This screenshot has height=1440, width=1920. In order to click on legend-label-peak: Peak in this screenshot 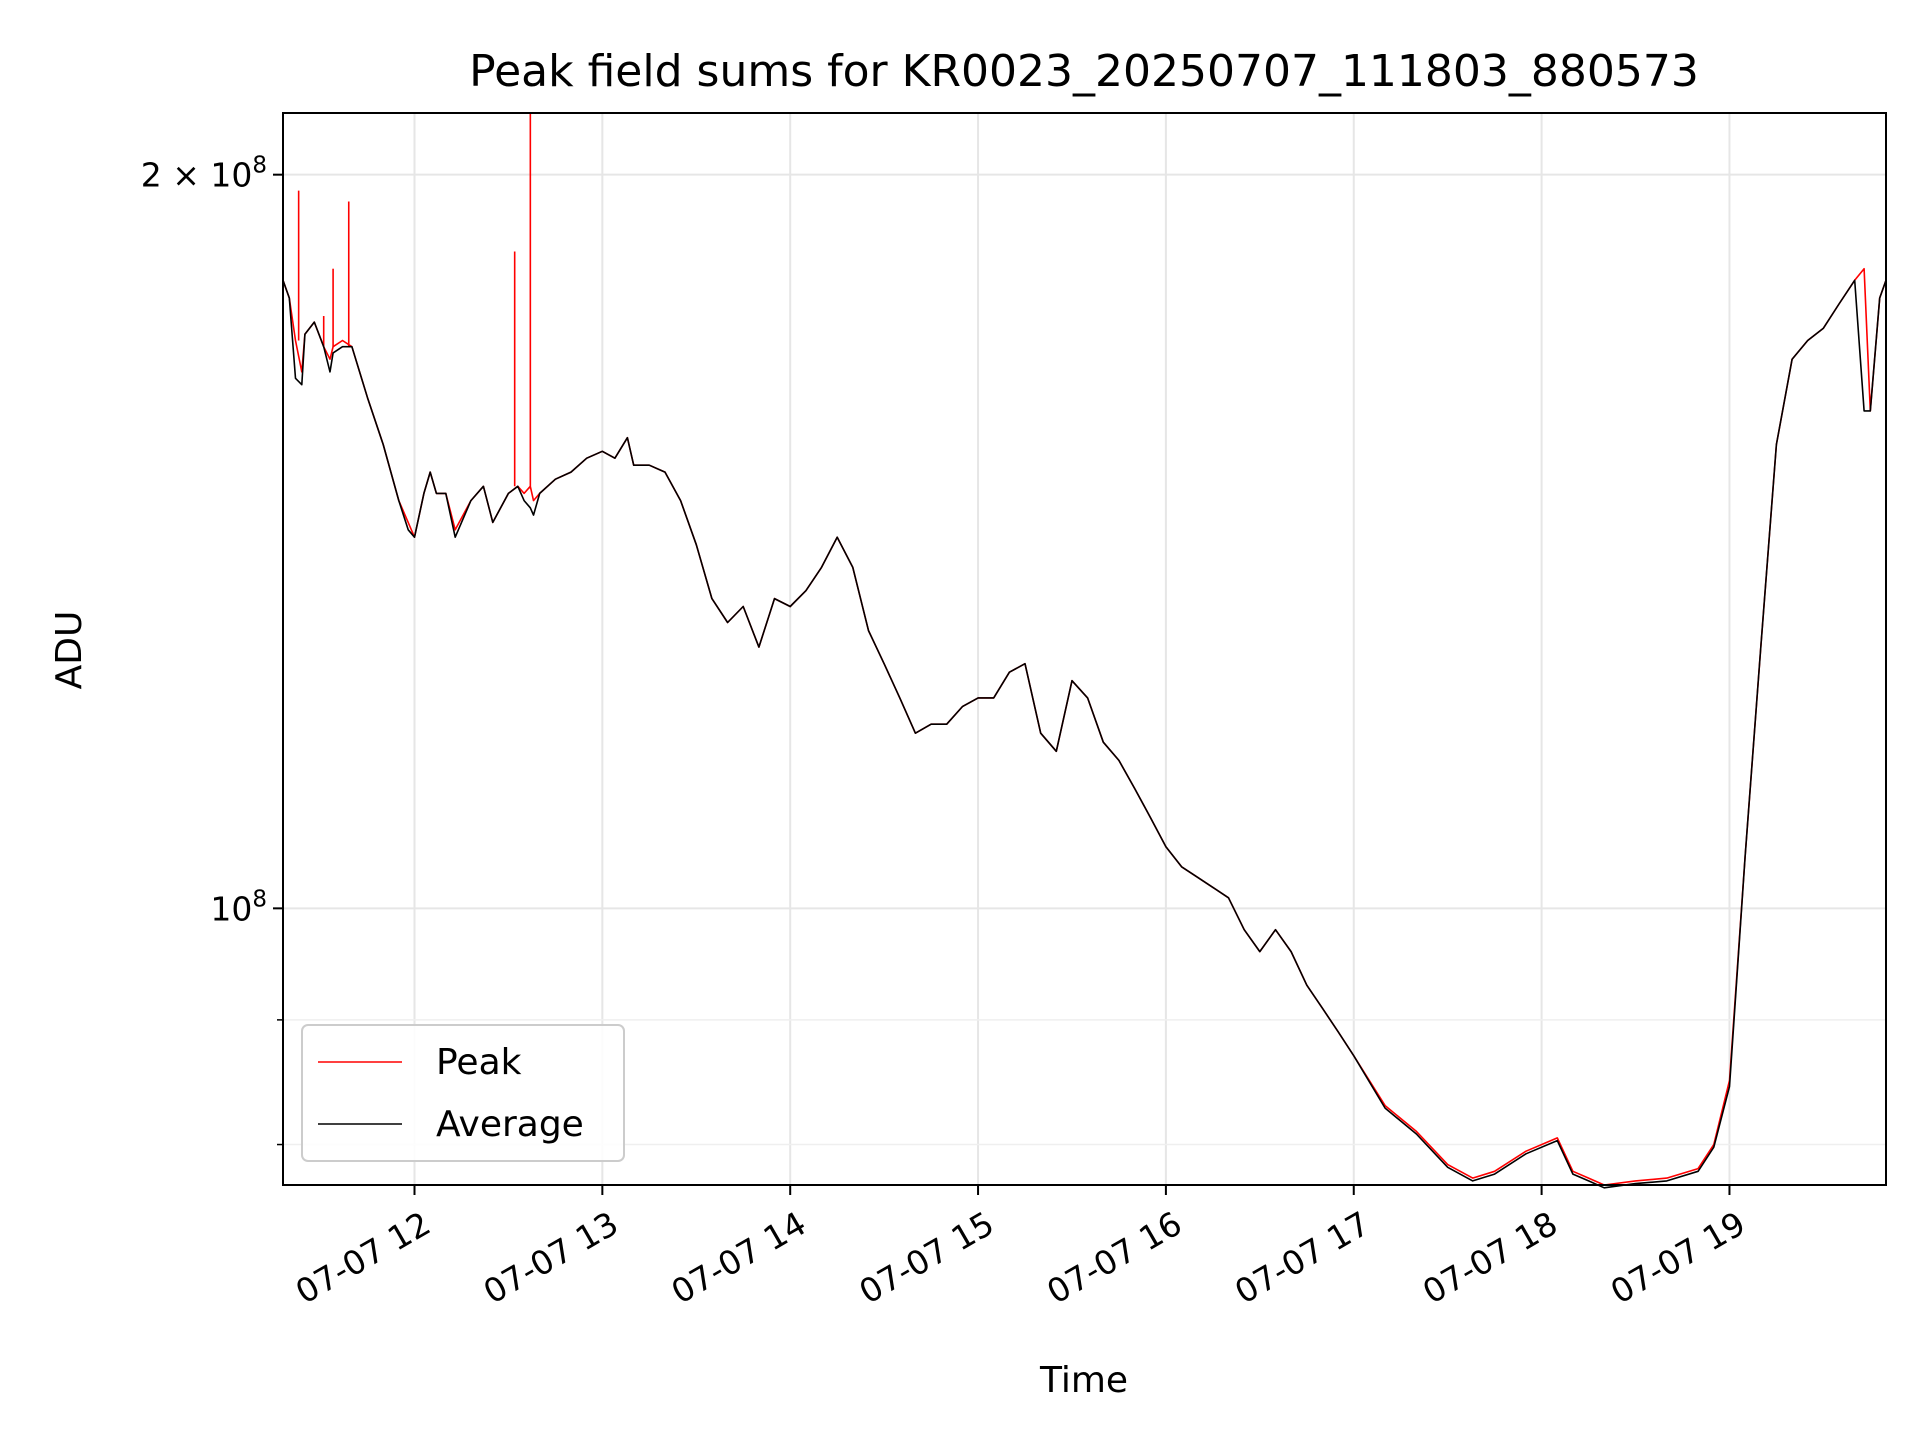, I will do `click(479, 1062)`.